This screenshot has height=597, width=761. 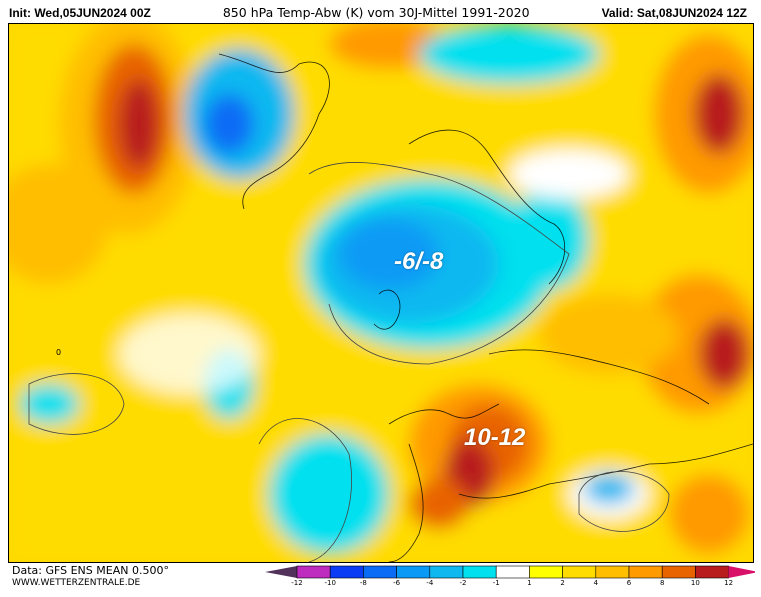 I want to click on contour-label: 0, so click(x=59, y=352).